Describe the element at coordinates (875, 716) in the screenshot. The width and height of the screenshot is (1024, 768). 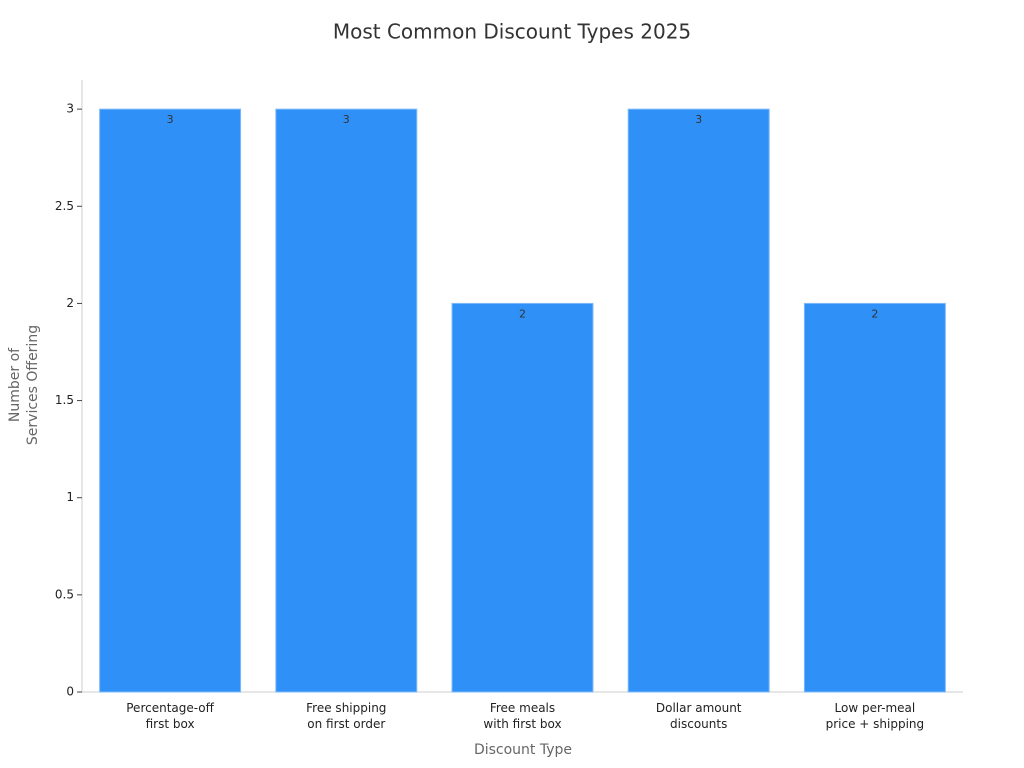
I see `x-tick-label: Low per-meal price + shipping` at that location.